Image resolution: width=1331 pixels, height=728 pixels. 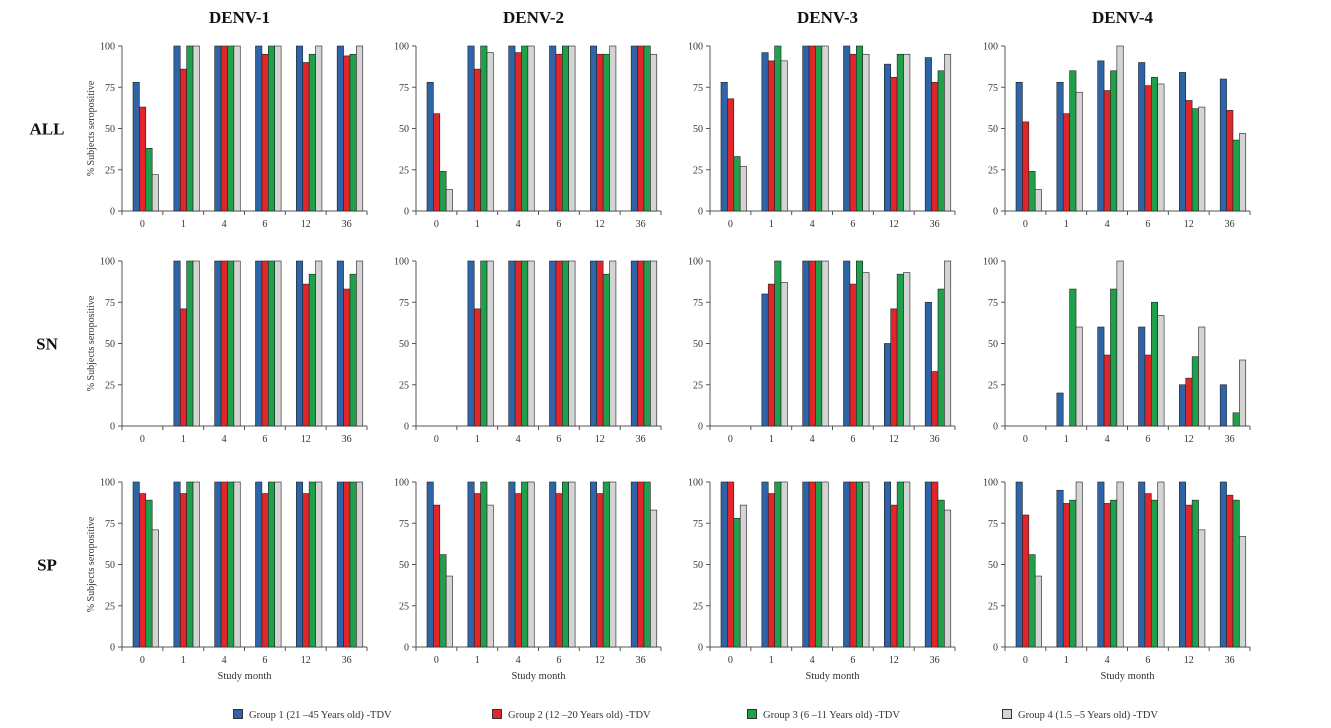 What do you see at coordinates (1066, 224) in the screenshot?
I see `x-tick-label-all-denv-4: 1` at bounding box center [1066, 224].